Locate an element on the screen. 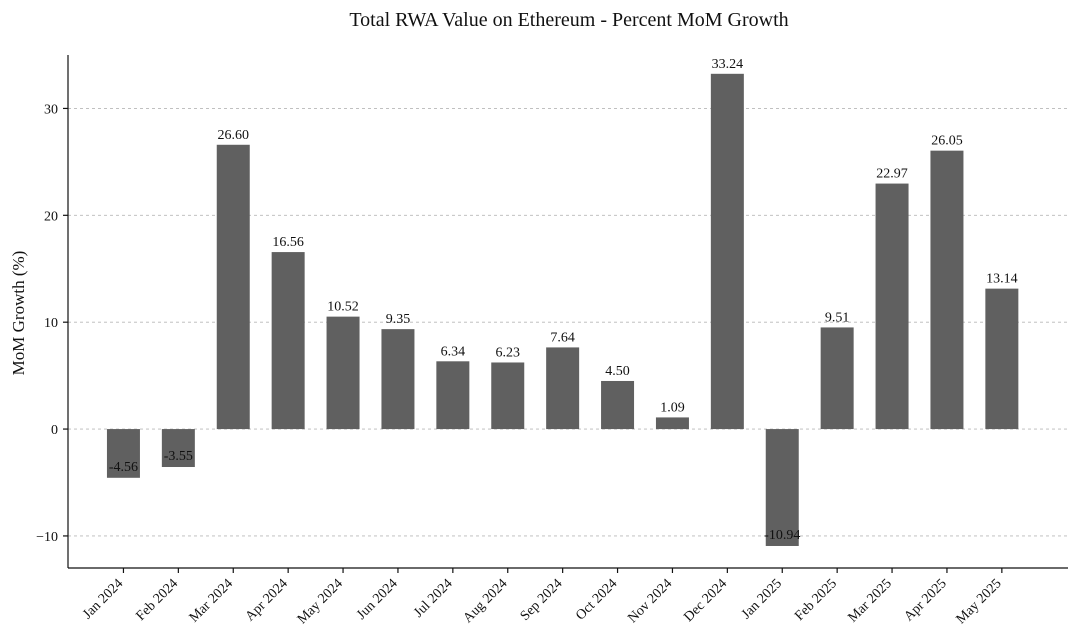 This screenshot has height=643, width=1080. bar-value-label: 9.51 is located at coordinates (837, 317).